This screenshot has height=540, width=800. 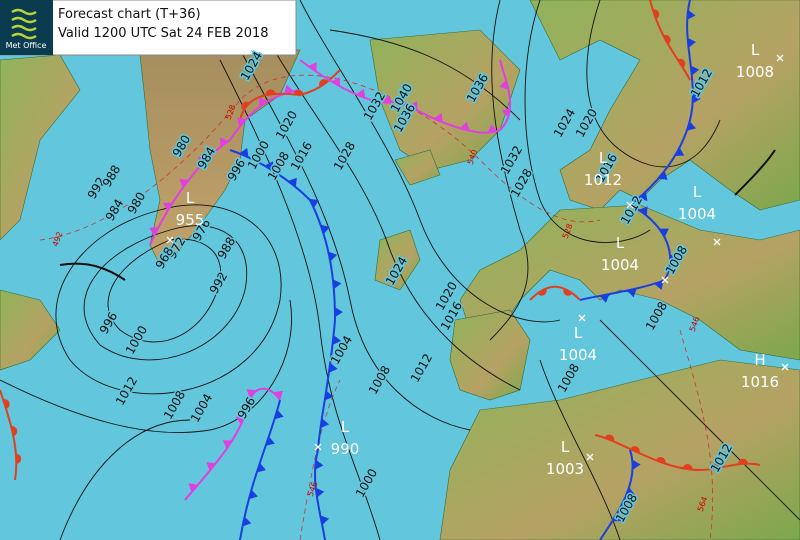 I want to click on centre-pressure: 1012, so click(x=603, y=180).